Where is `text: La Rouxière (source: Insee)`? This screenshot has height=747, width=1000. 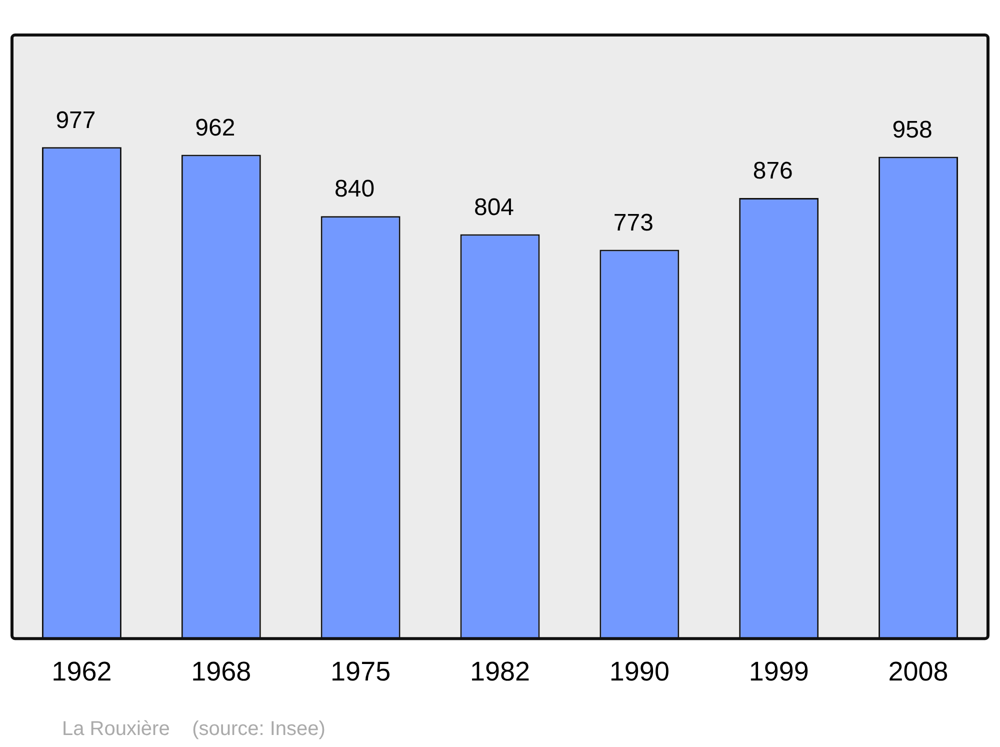 text: La Rouxière (source: Insee) is located at coordinates (194, 729).